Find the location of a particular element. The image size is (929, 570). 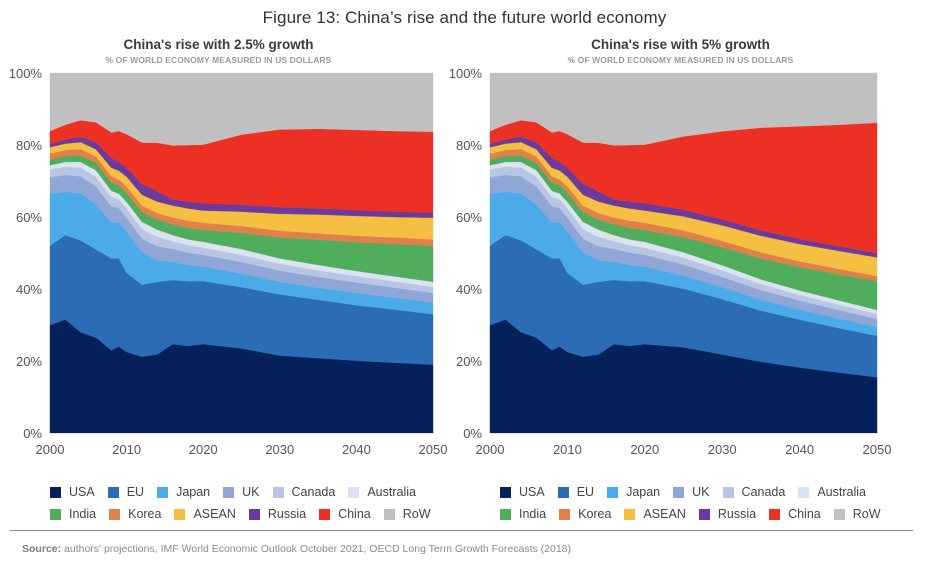

legend-label: ASEAN is located at coordinates (664, 514).